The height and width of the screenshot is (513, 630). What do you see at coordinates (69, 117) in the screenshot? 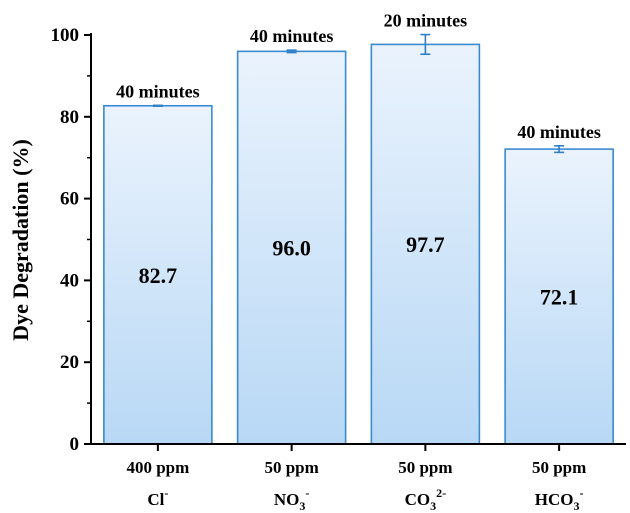
I see `y-tick-label-80: 80` at bounding box center [69, 117].